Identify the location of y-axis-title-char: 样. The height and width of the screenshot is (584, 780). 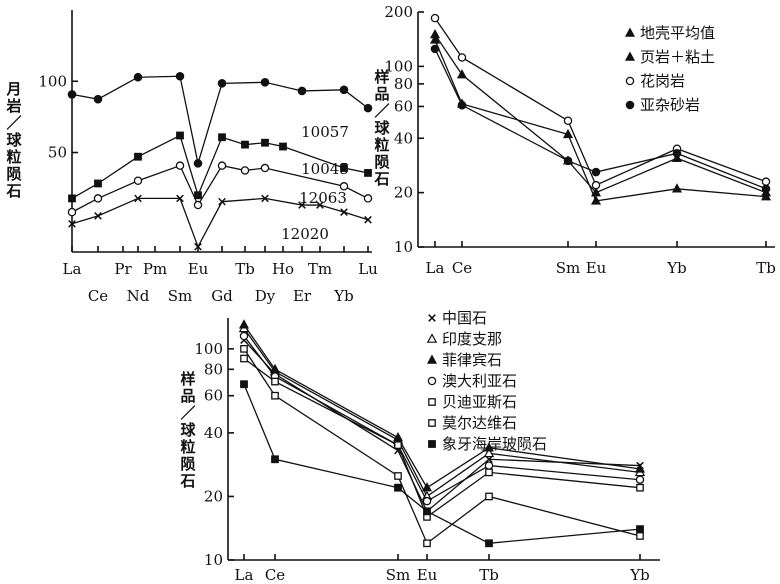
(187, 379).